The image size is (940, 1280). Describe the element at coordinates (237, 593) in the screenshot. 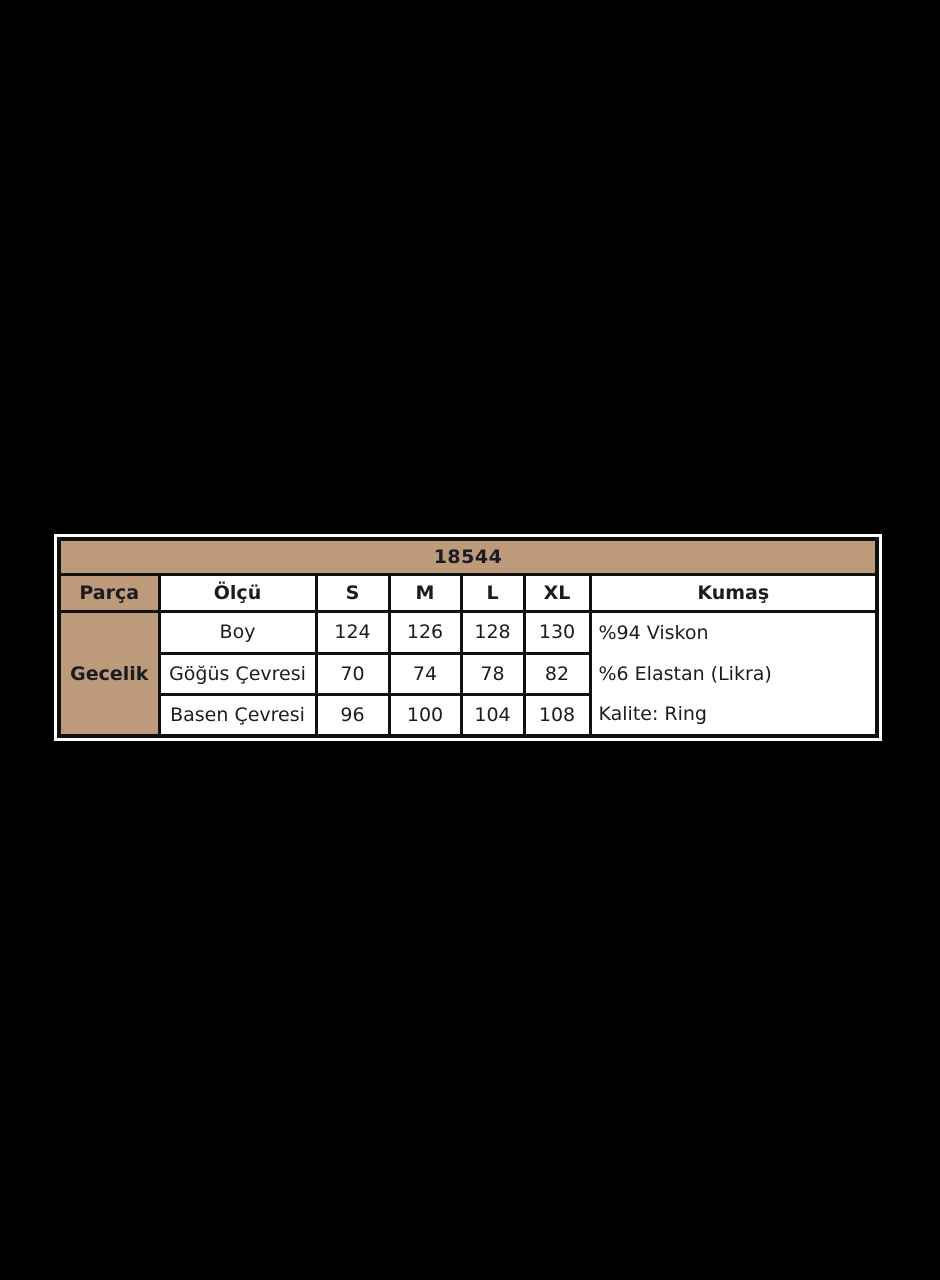

I see `col-header-olcu: Ölçü` at that location.